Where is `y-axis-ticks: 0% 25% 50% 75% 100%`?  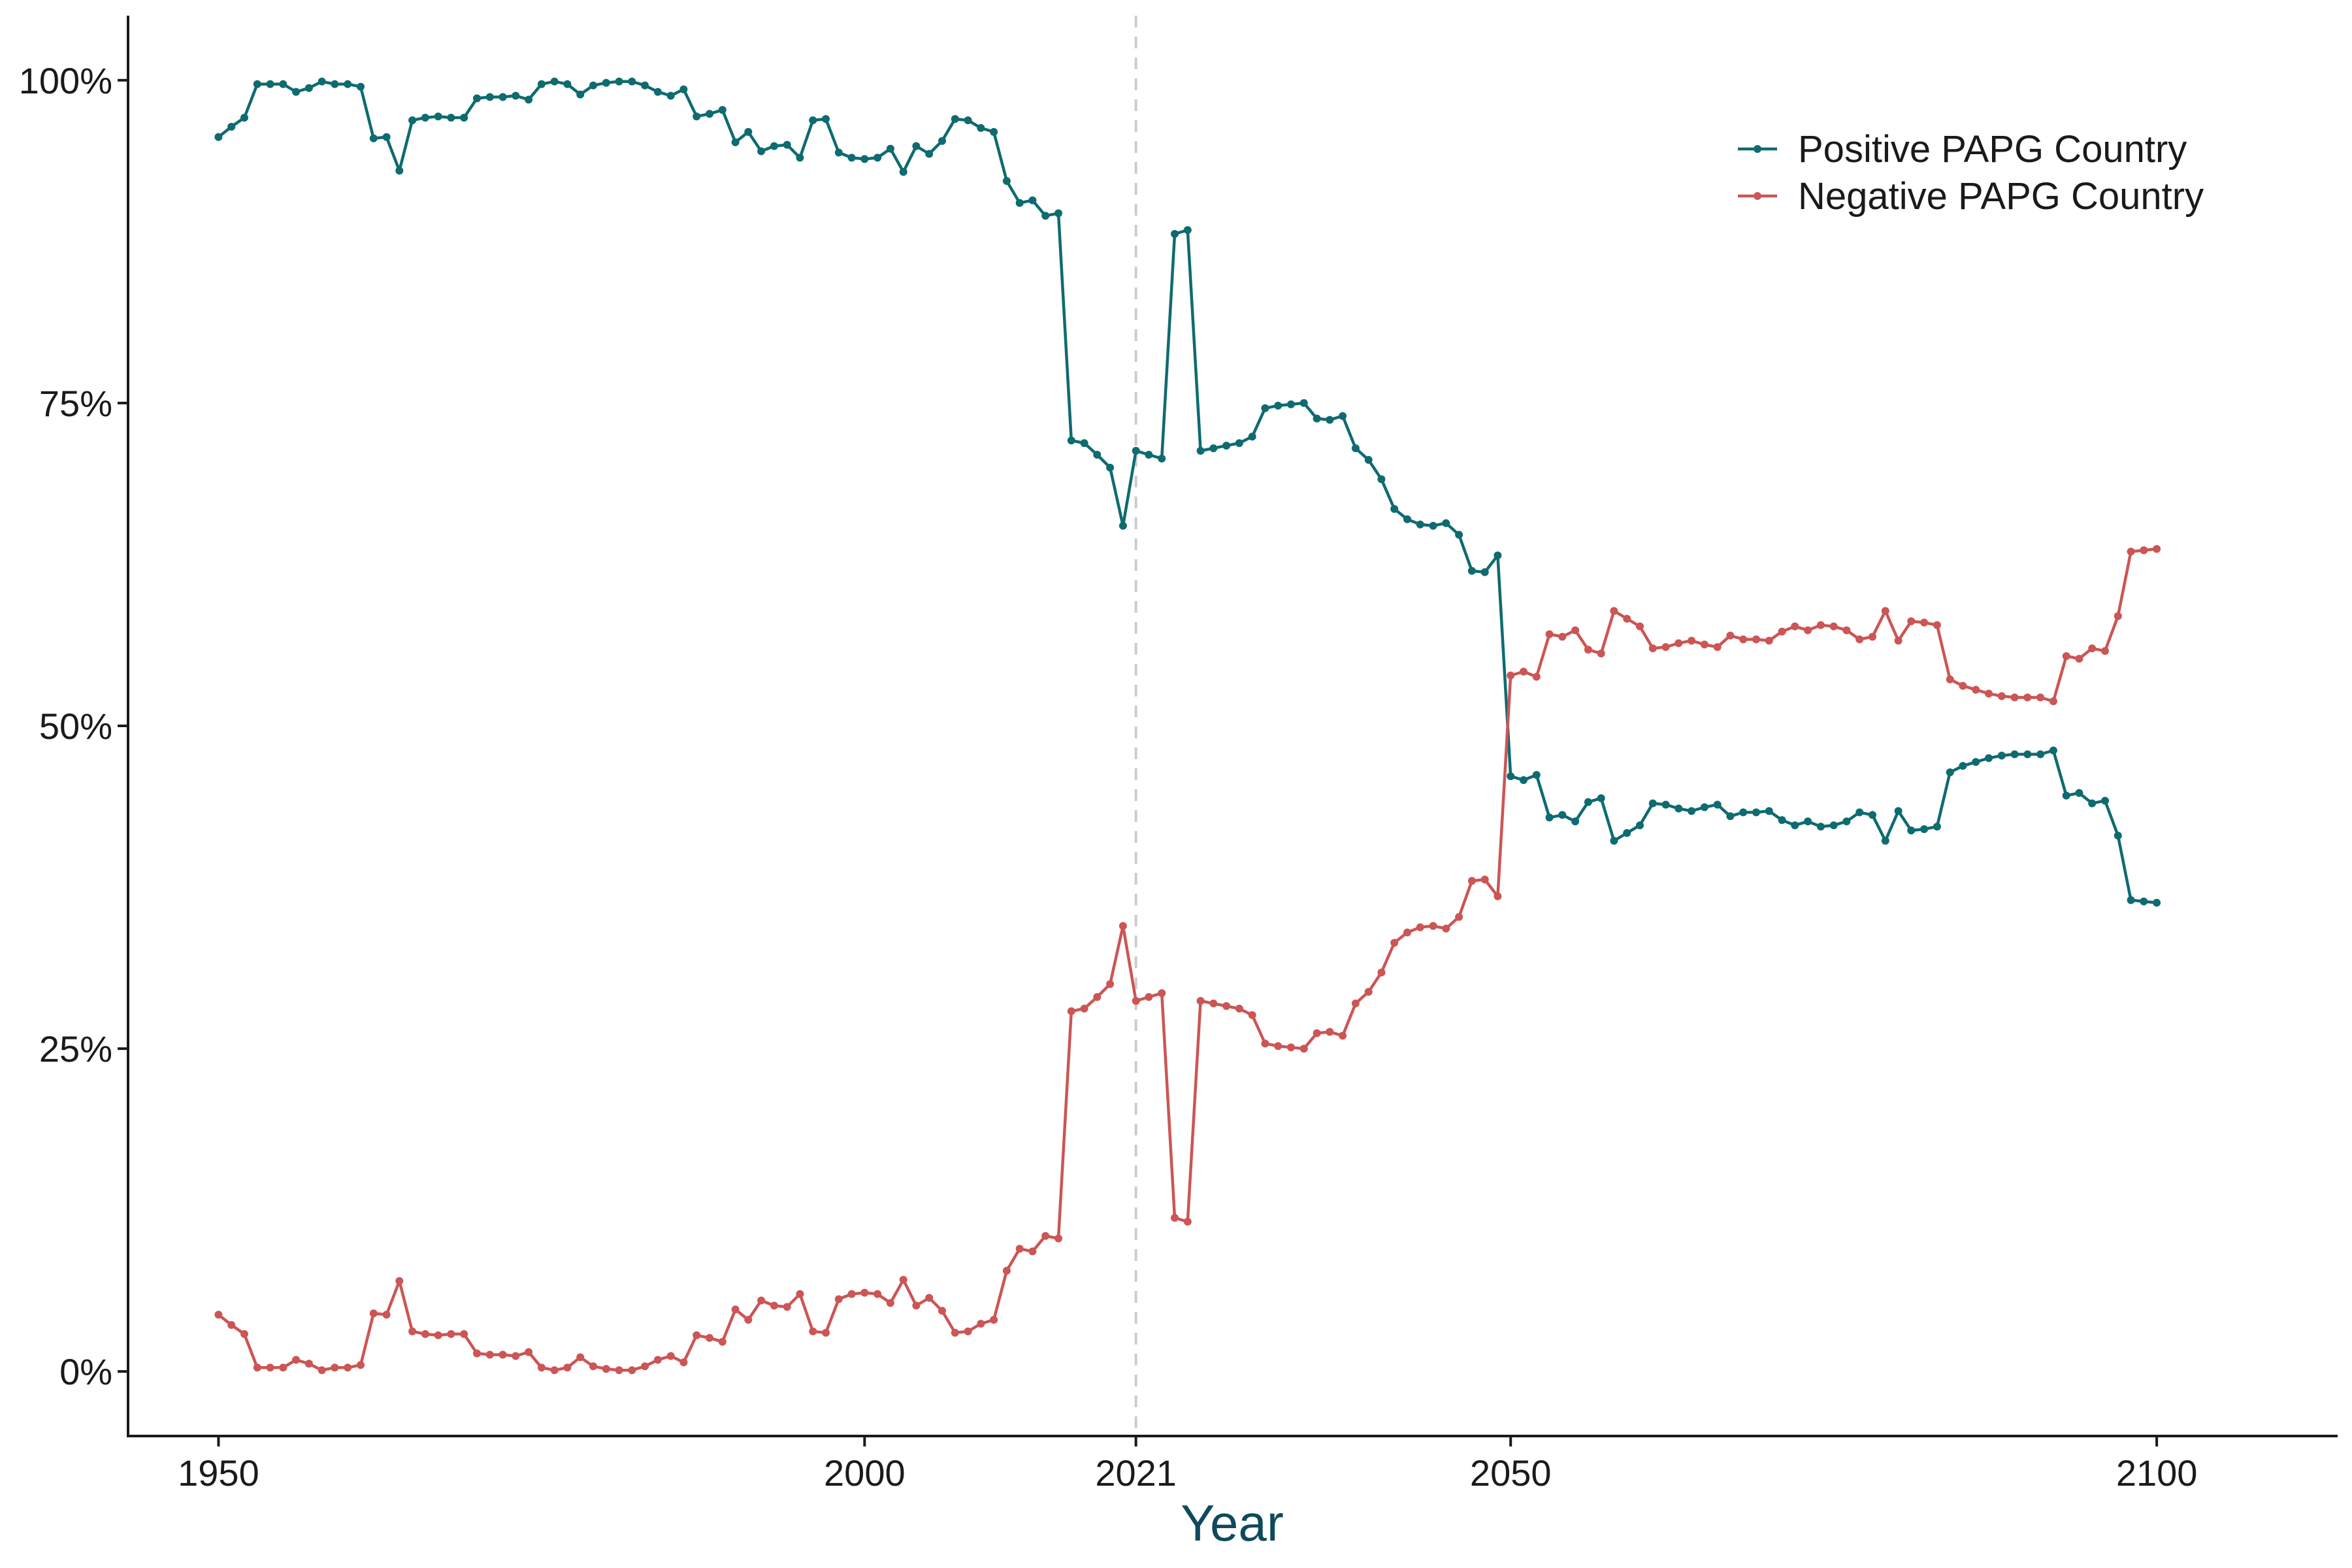 y-axis-ticks: 0% 25% 50% 75% 100% is located at coordinates (73, 726).